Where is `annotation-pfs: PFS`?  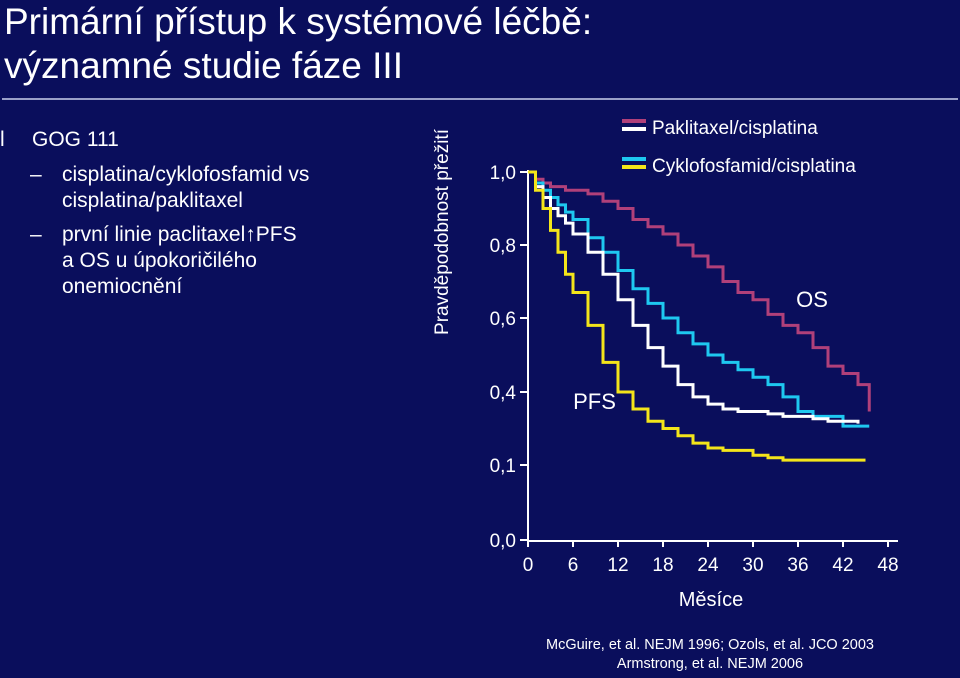
annotation-pfs: PFS is located at coordinates (594, 401).